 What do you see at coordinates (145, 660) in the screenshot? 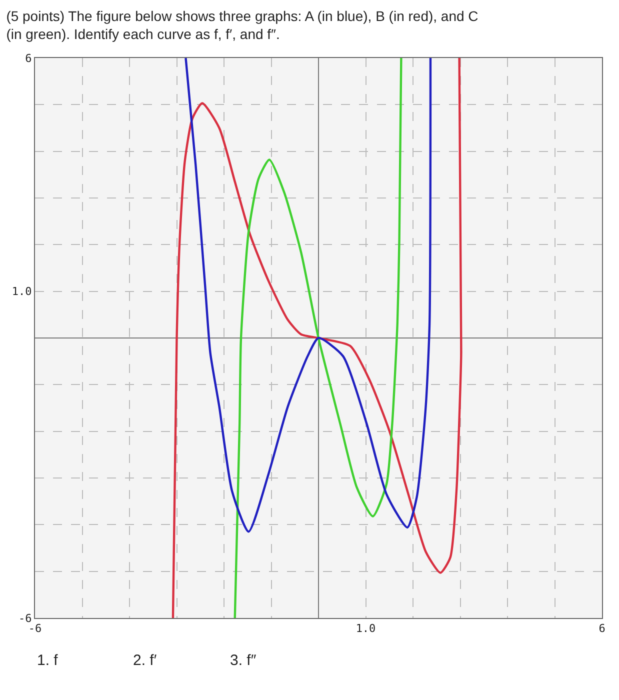
I see `text: 2. f′` at bounding box center [145, 660].